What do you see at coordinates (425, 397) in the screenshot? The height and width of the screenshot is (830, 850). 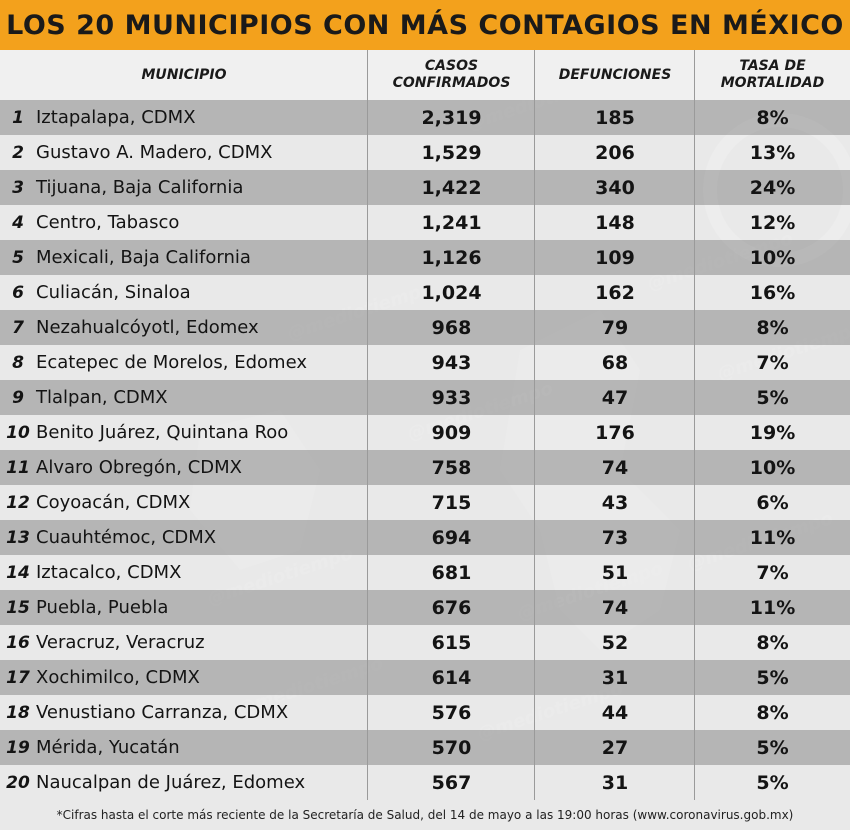 I see `table-row: 9 Tlalpan, CDMX 933 47 5%` at bounding box center [425, 397].